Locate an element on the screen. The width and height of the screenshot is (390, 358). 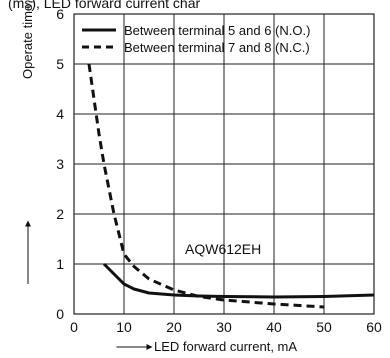
y-axis-label-group: Operate time, ms is located at coordinates (27, 142).